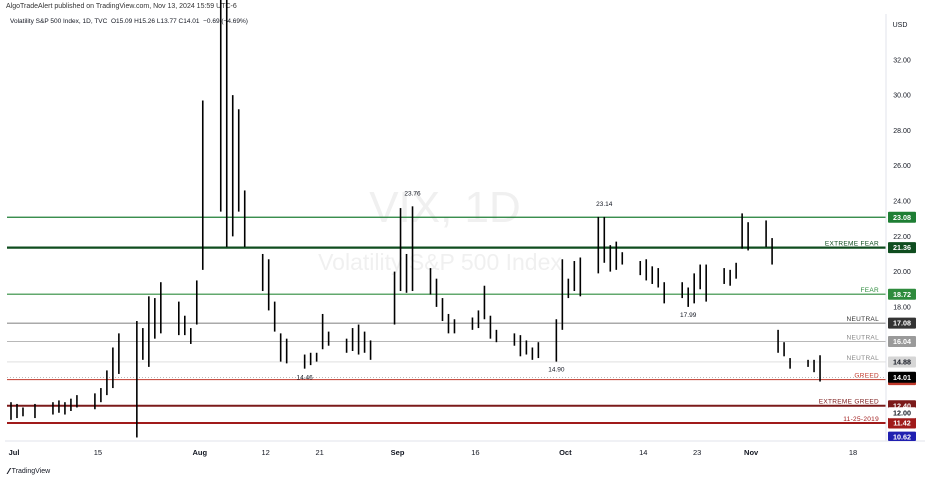 This screenshot has width=925, height=481. Describe the element at coordinates (902, 405) in the screenshot. I see `svg-text: 12.40` at that location.